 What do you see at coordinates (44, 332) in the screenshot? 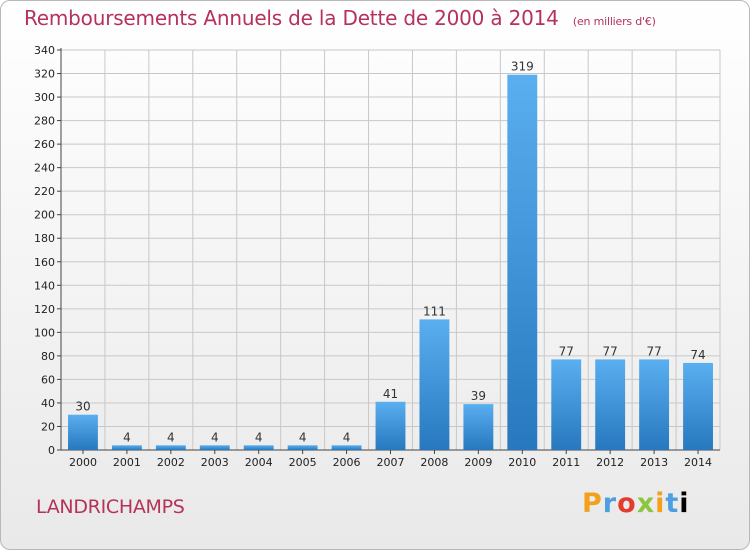
I see `y-tick-label: 100` at bounding box center [44, 332].